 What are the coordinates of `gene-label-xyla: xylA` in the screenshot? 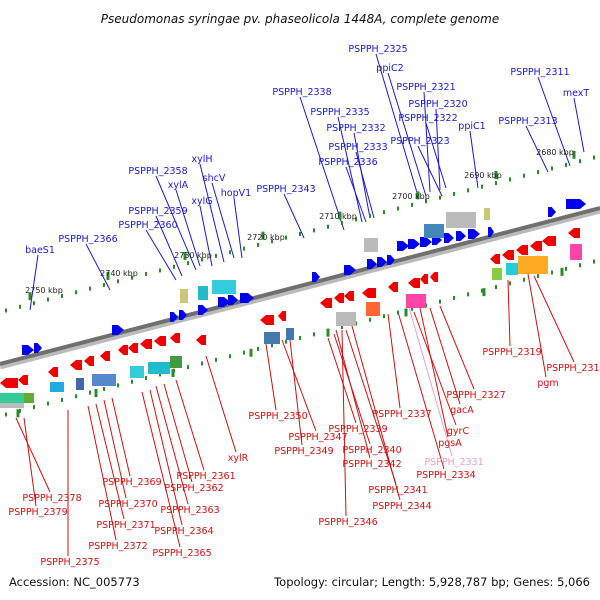 It's located at (178, 185).